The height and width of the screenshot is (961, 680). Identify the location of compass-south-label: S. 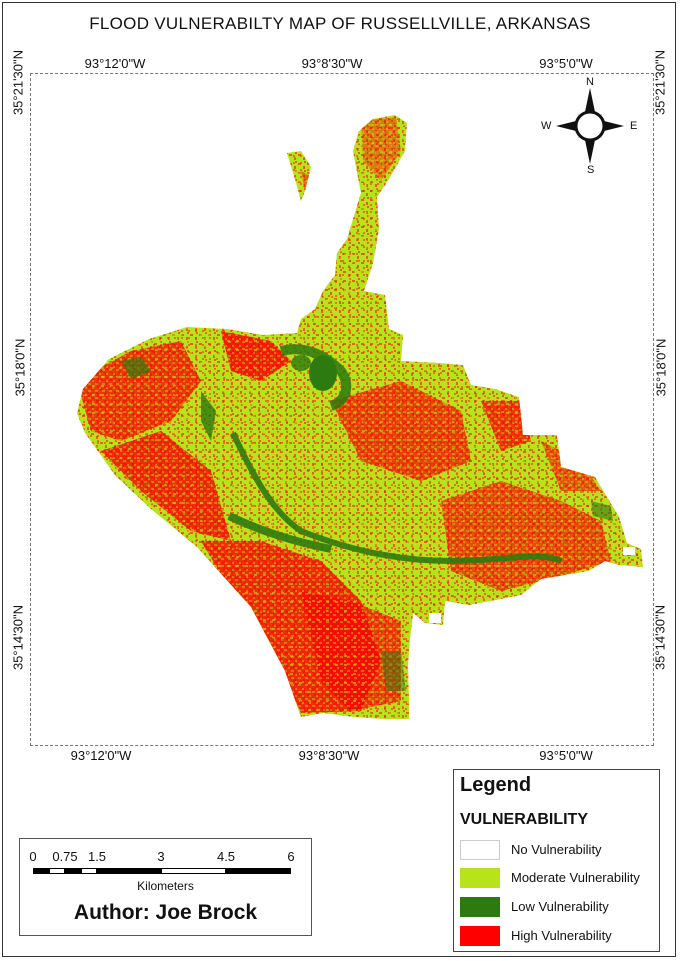
(591, 170).